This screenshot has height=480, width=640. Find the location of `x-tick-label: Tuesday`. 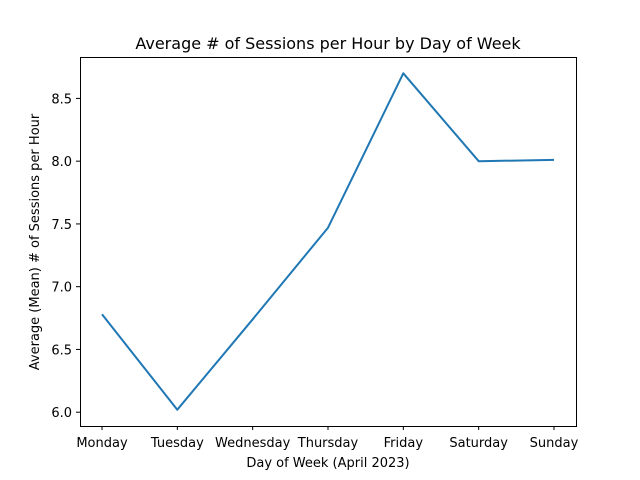

x-tick-label: Tuesday is located at coordinates (177, 443).